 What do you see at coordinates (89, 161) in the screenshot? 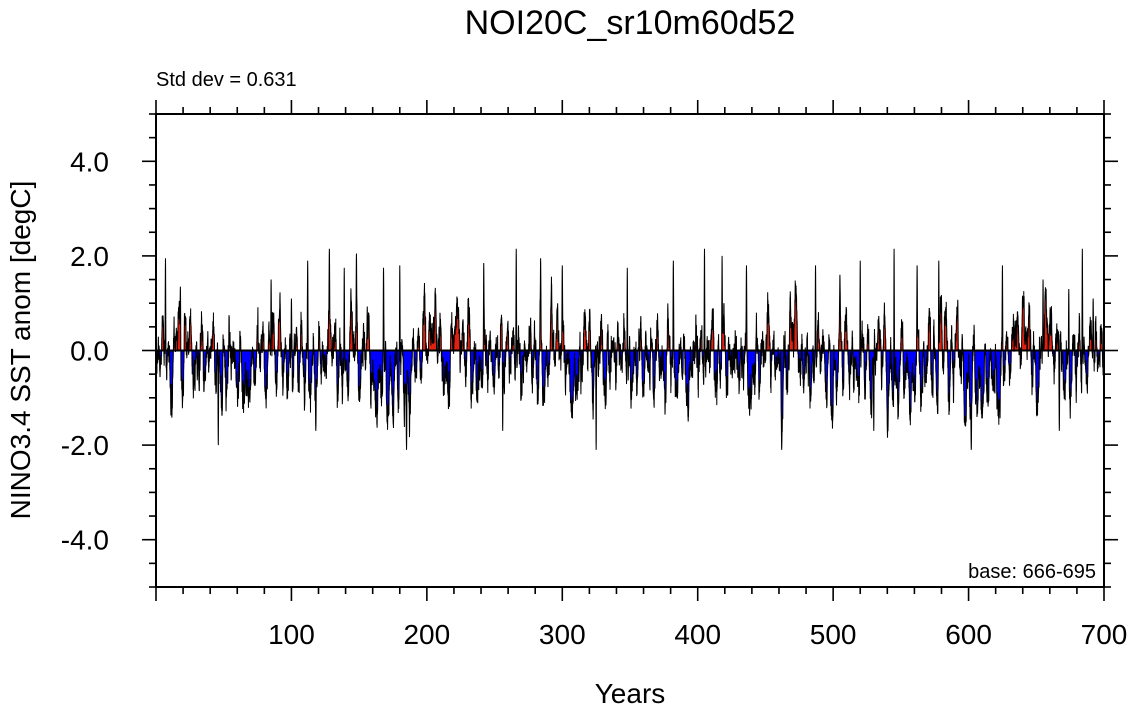
I see `y-tick-label: 4.0` at bounding box center [89, 161].